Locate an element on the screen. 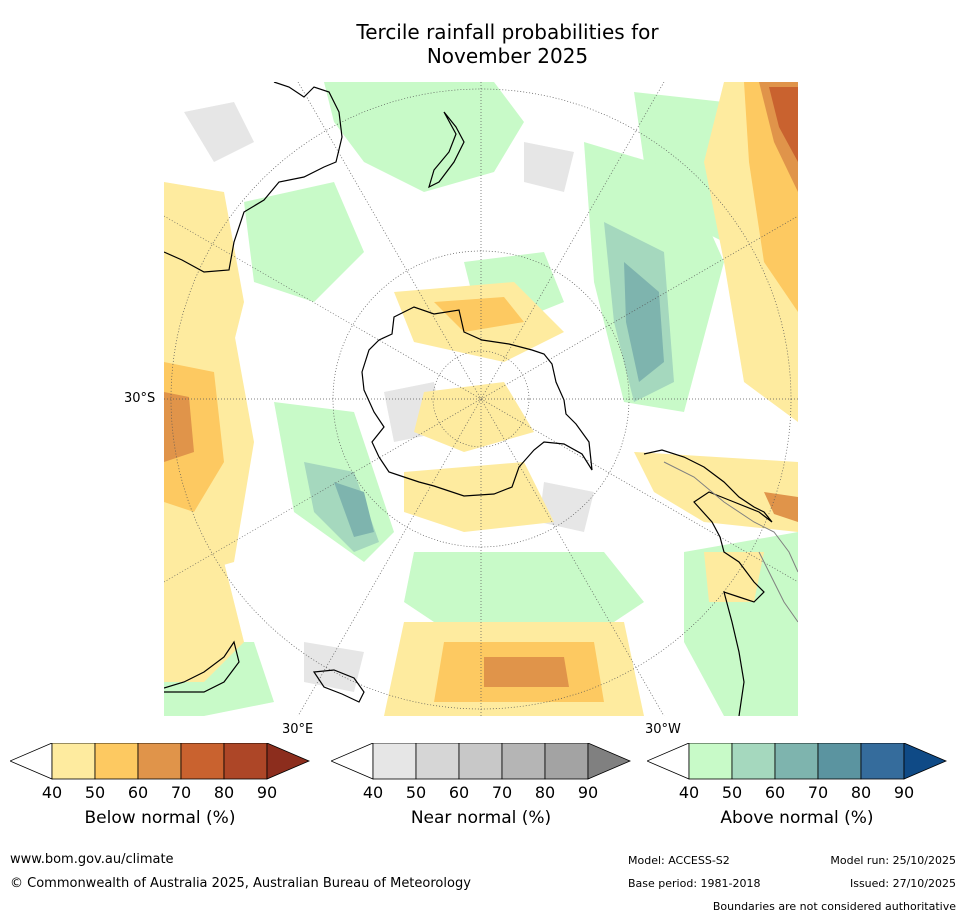  near-tick: 40 is located at coordinates (373, 792).